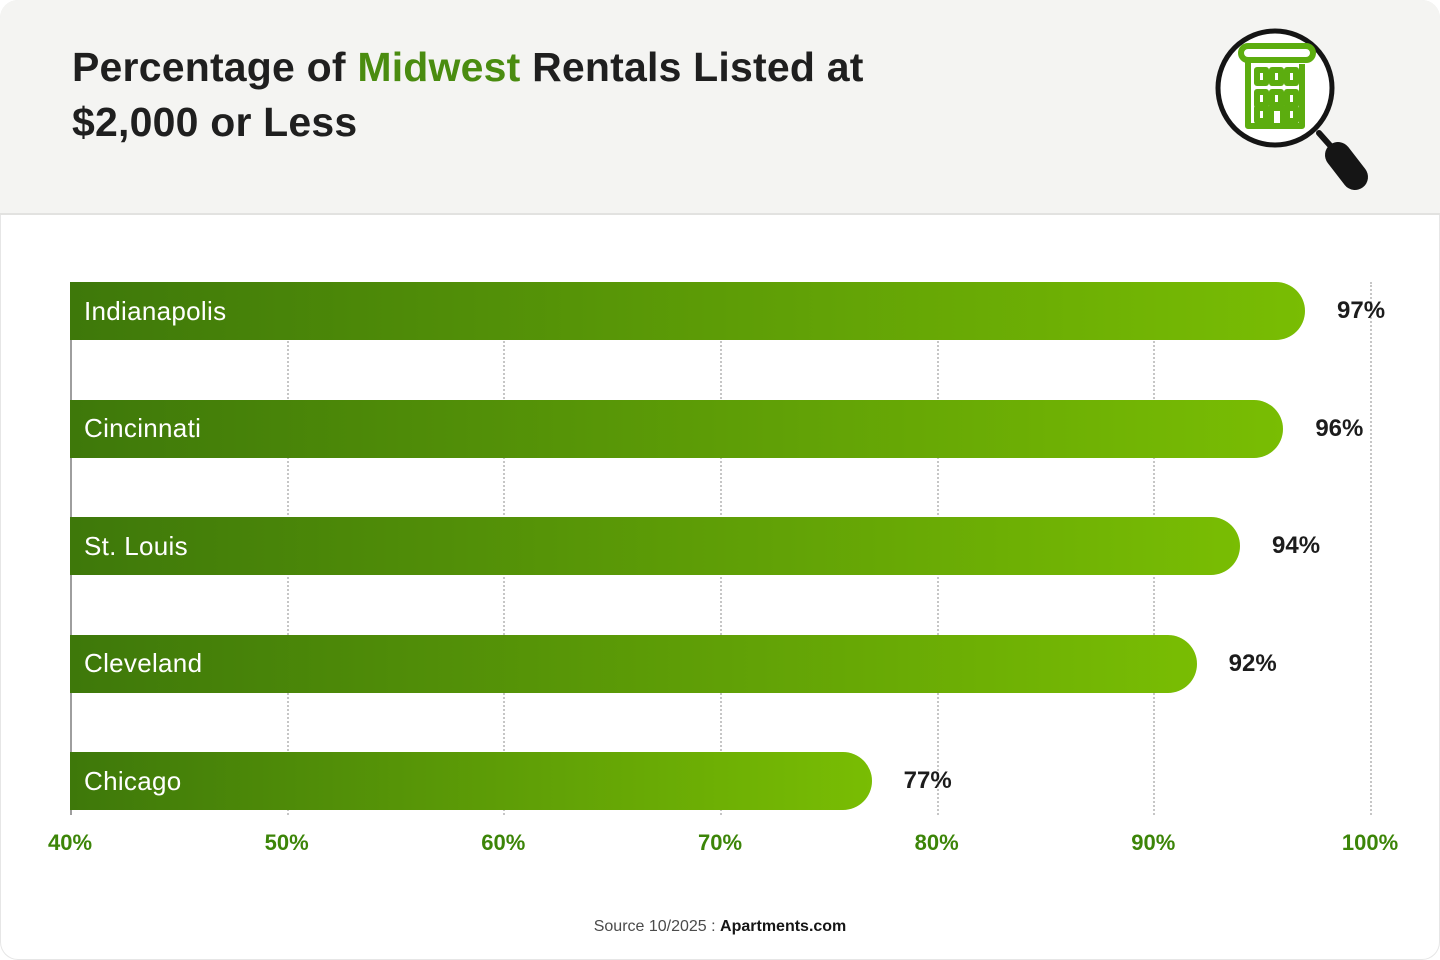 The height and width of the screenshot is (960, 1440). I want to click on bar-row: Cleveland 92%, so click(720, 663).